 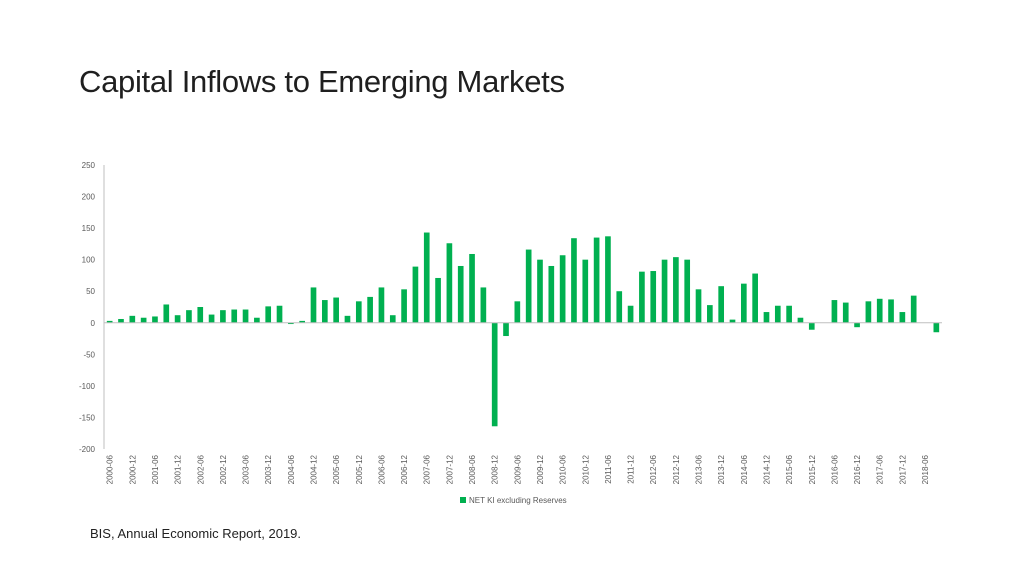 What do you see at coordinates (314, 469) in the screenshot?
I see `x-tick-label: 2004-12` at bounding box center [314, 469].